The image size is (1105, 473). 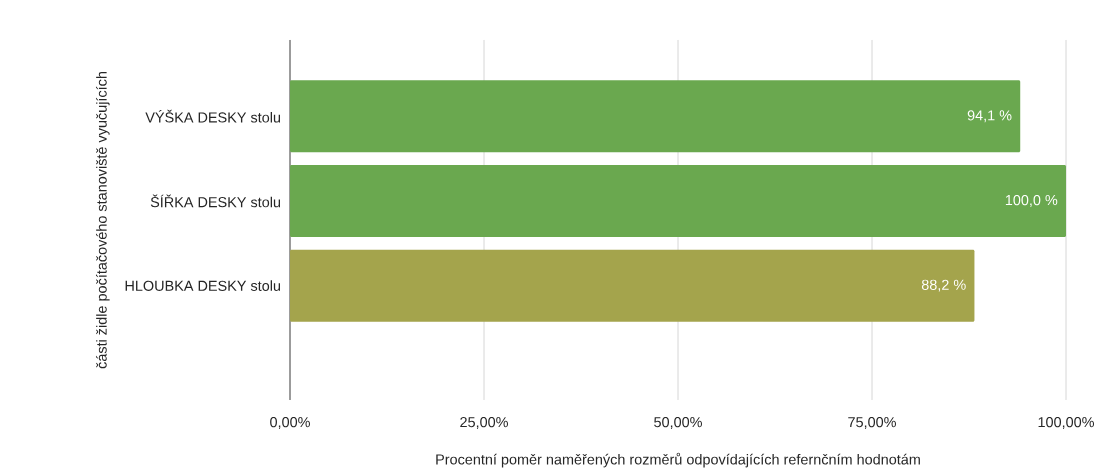 I want to click on x-tick-label: 75,00%, so click(x=872, y=423).